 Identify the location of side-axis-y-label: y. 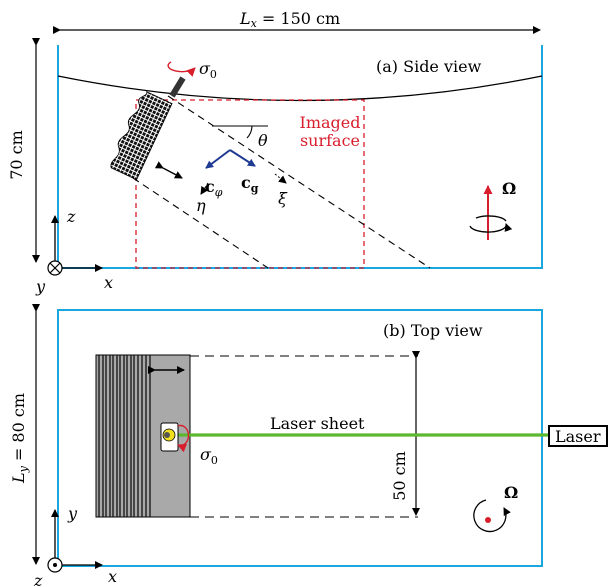
(40, 286).